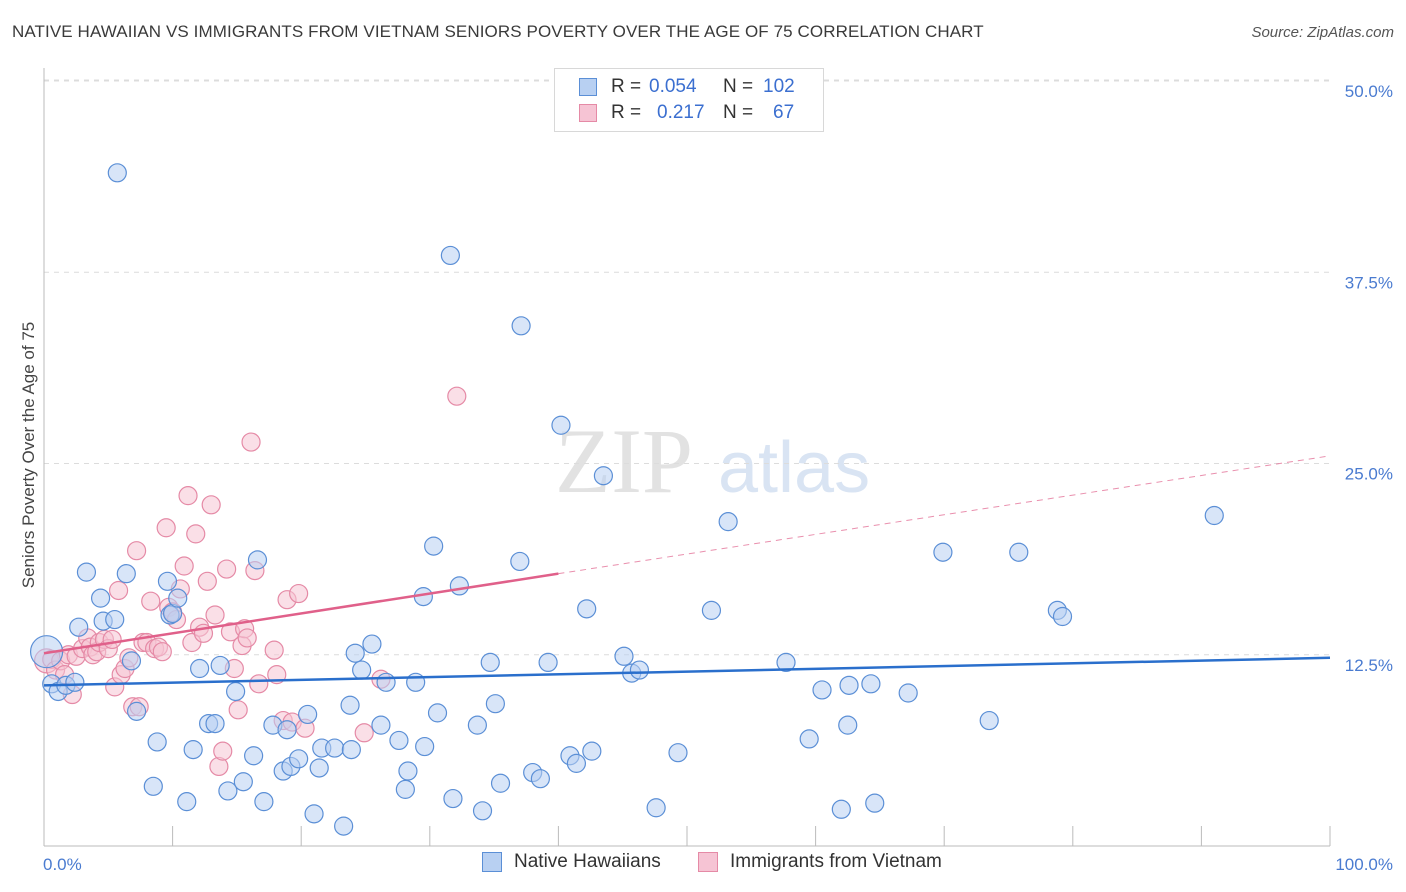 The image size is (1406, 892). I want to click on series-legend: Native Hawaiians Immigrants from Vietnam, so click(703, 865).